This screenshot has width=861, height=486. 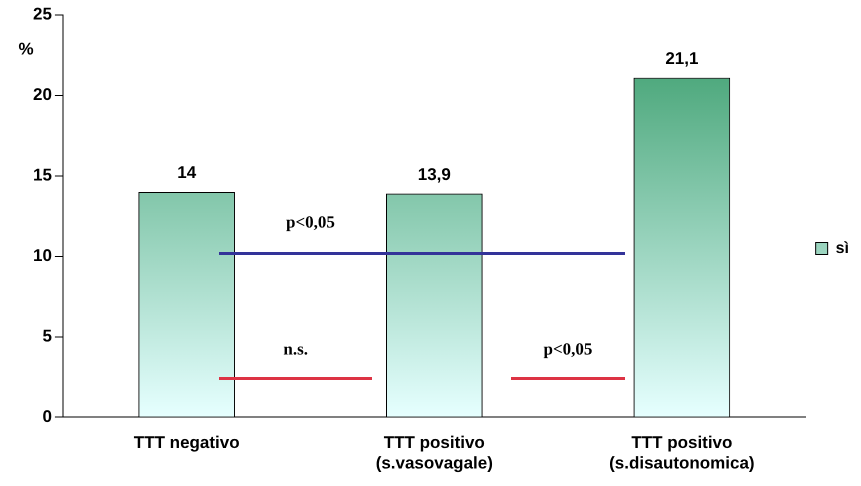 What do you see at coordinates (47, 416) in the screenshot?
I see `y-tick-label: 0` at bounding box center [47, 416].